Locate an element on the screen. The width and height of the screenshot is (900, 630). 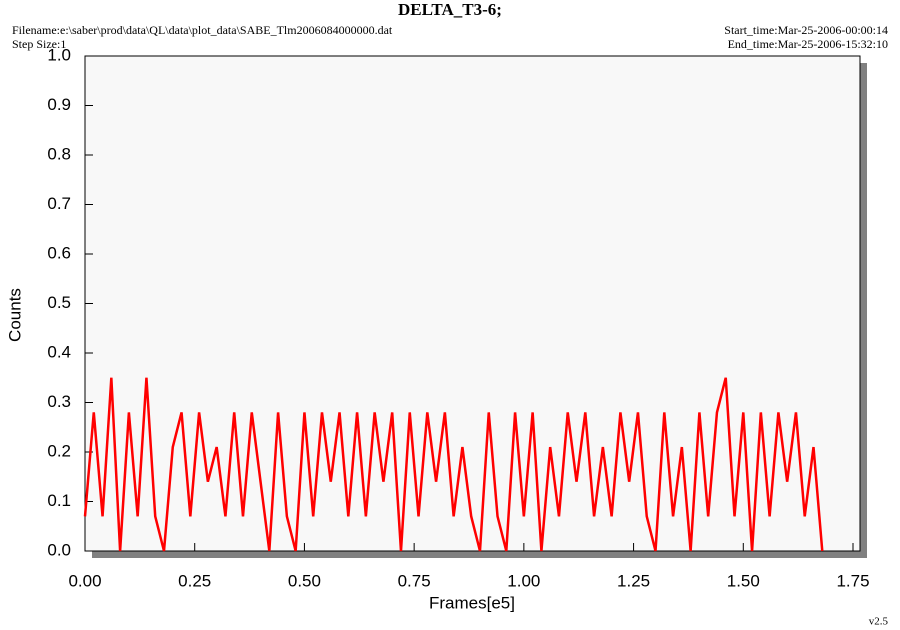
y-tick-label: 0.7 is located at coordinates (59, 203).